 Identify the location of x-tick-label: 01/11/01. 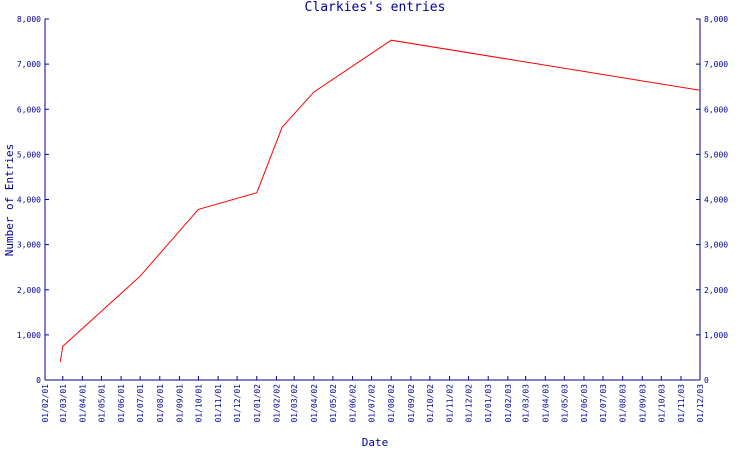
(218, 403).